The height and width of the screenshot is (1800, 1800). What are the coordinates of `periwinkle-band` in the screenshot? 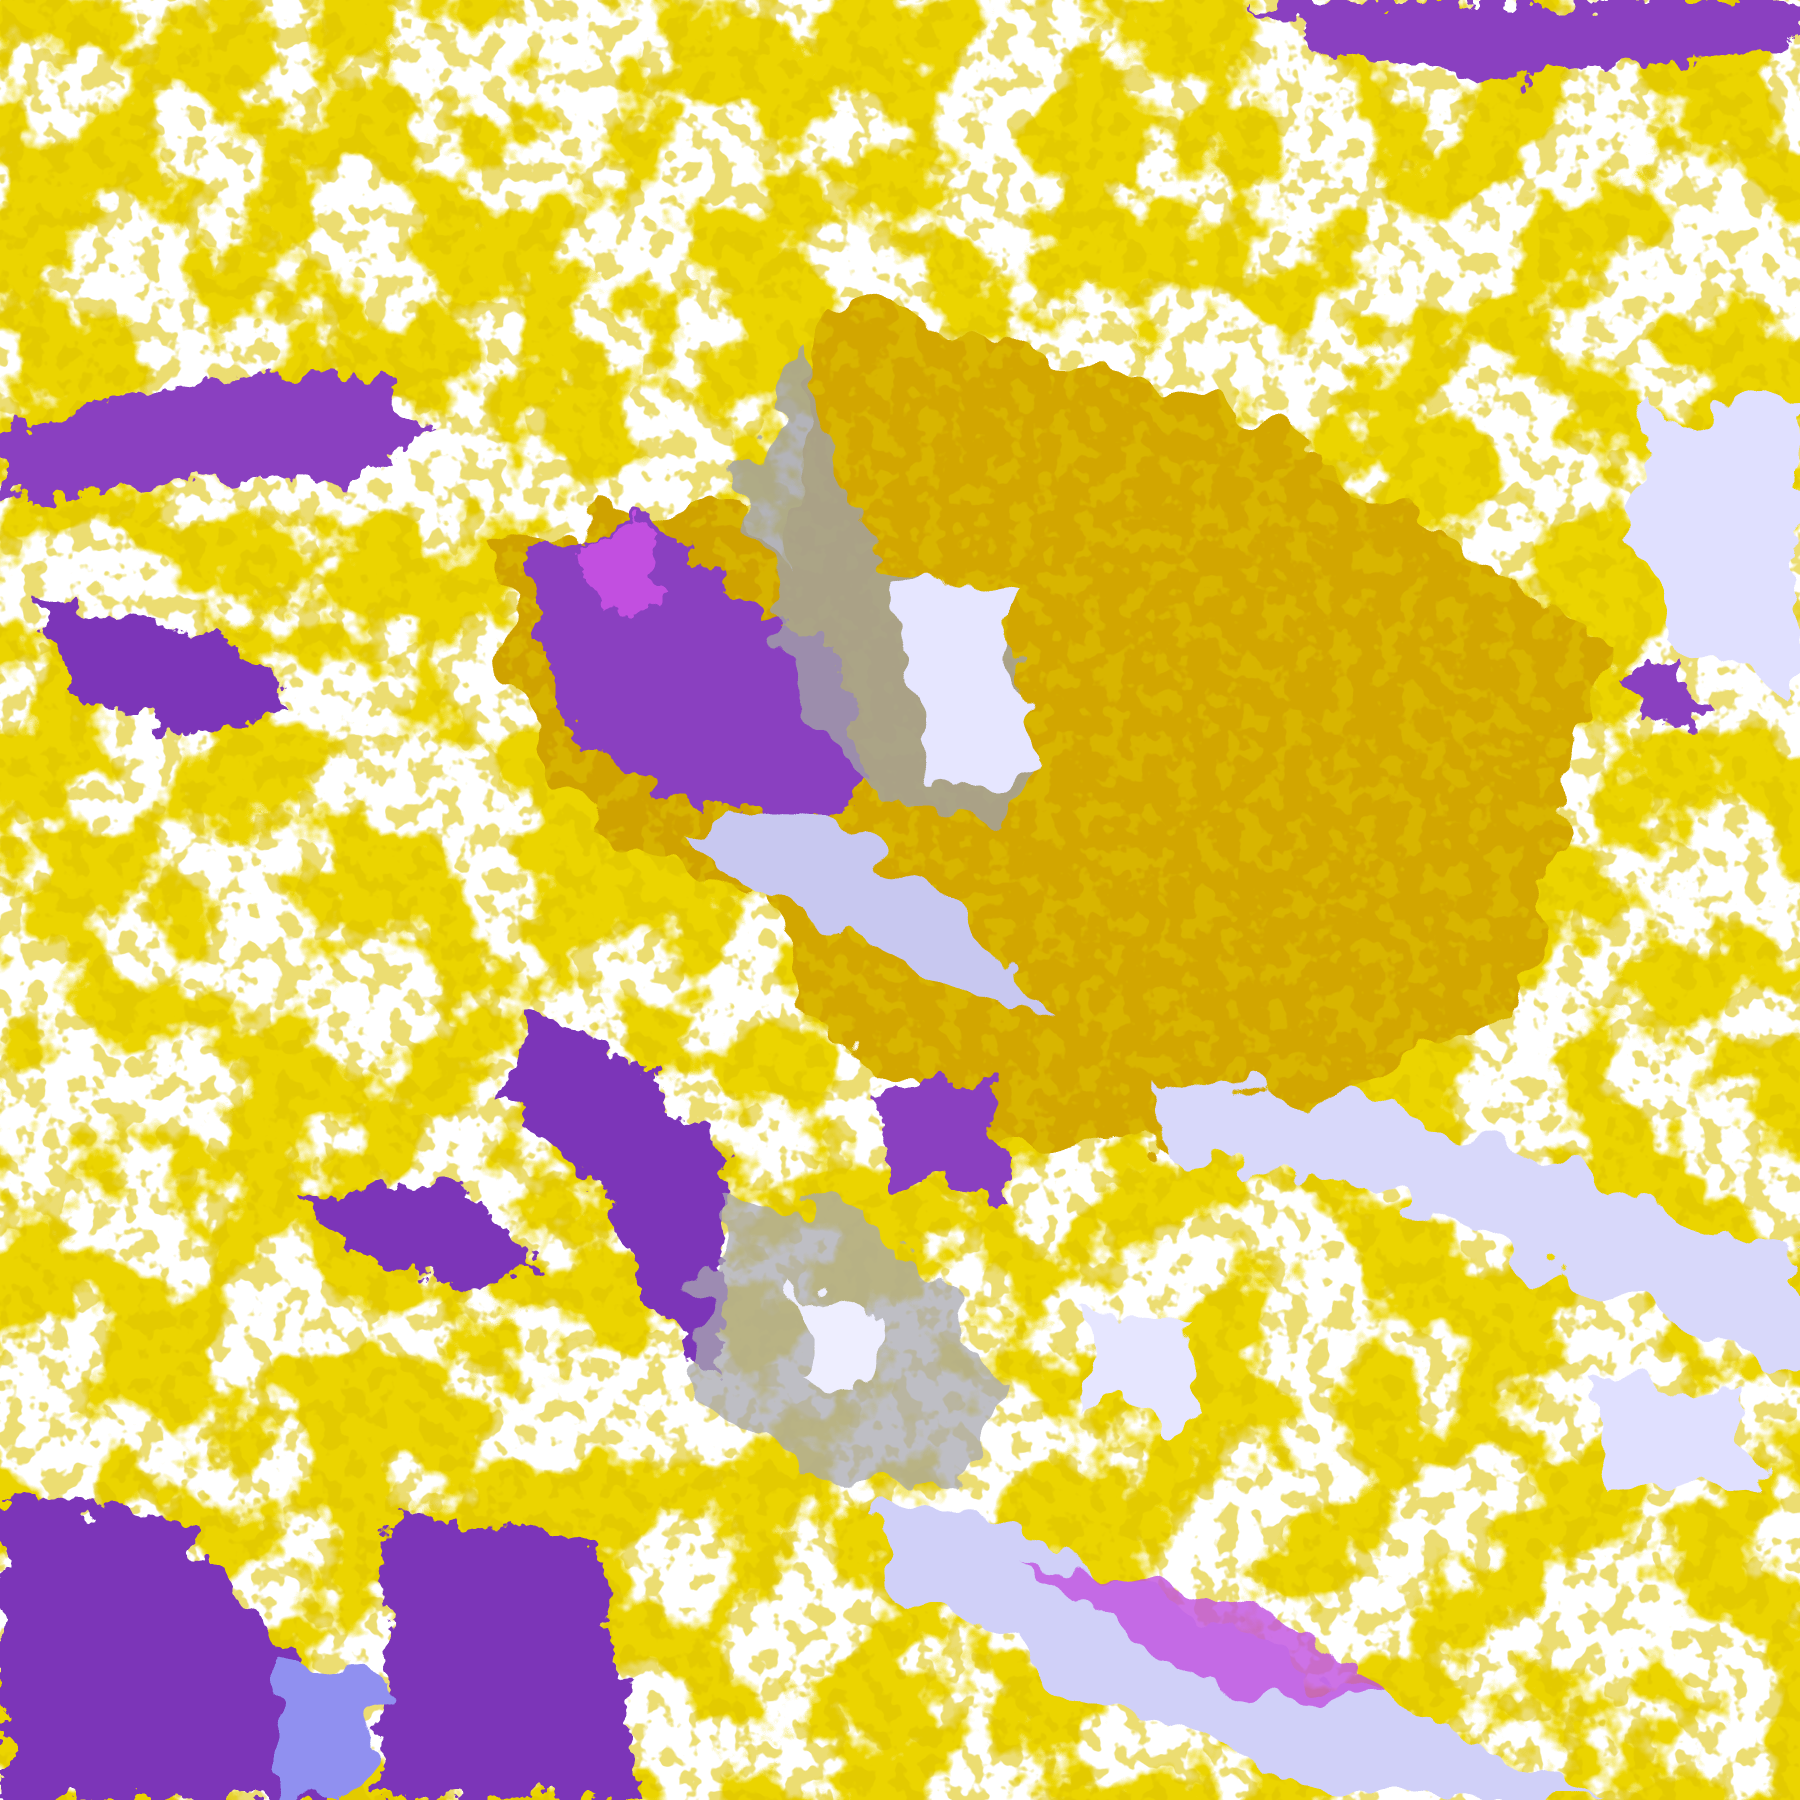 It's located at (327, 1726).